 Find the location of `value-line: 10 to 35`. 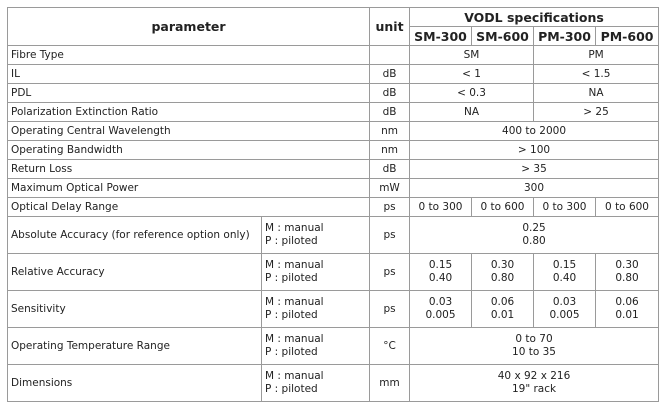

value-line: 10 to 35 is located at coordinates (534, 352).